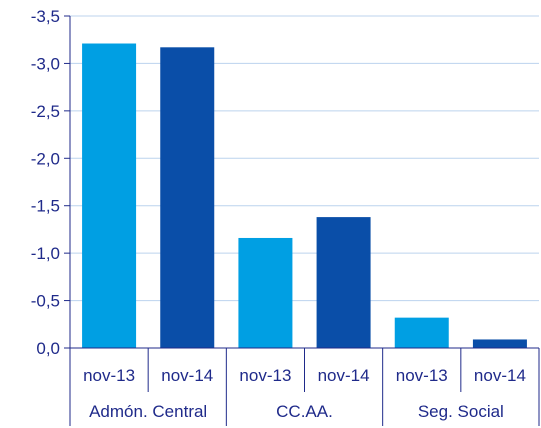  What do you see at coordinates (461, 411) in the screenshot?
I see `x-group-label: Seg. Social` at bounding box center [461, 411].